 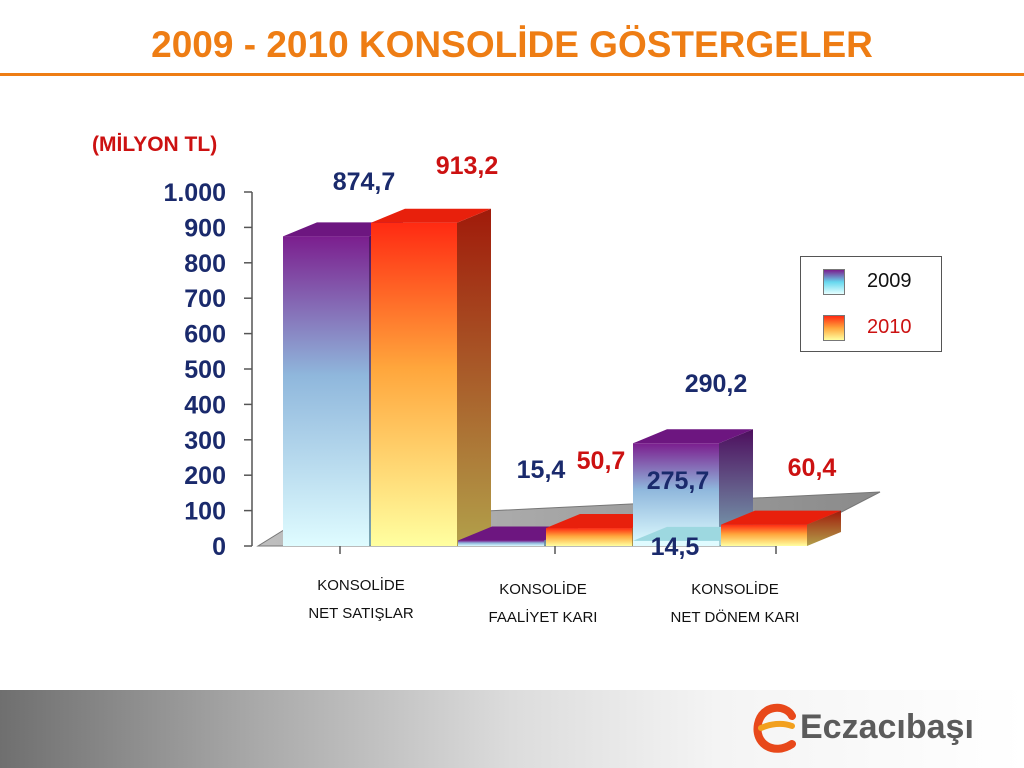 I want to click on y-tick-label: 100, so click(x=205, y=512).